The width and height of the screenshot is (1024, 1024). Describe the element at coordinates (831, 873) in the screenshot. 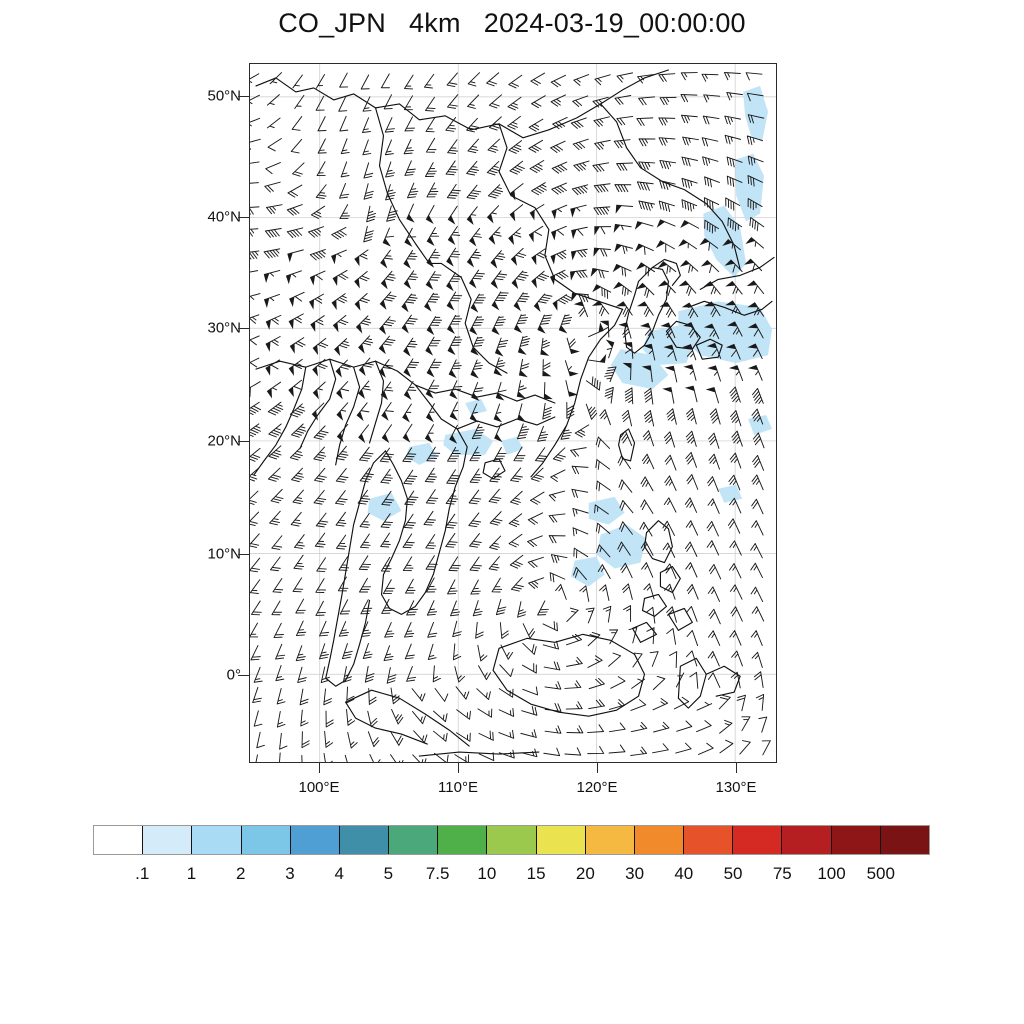

I see `colorbar-tick-label-14: 100` at that location.